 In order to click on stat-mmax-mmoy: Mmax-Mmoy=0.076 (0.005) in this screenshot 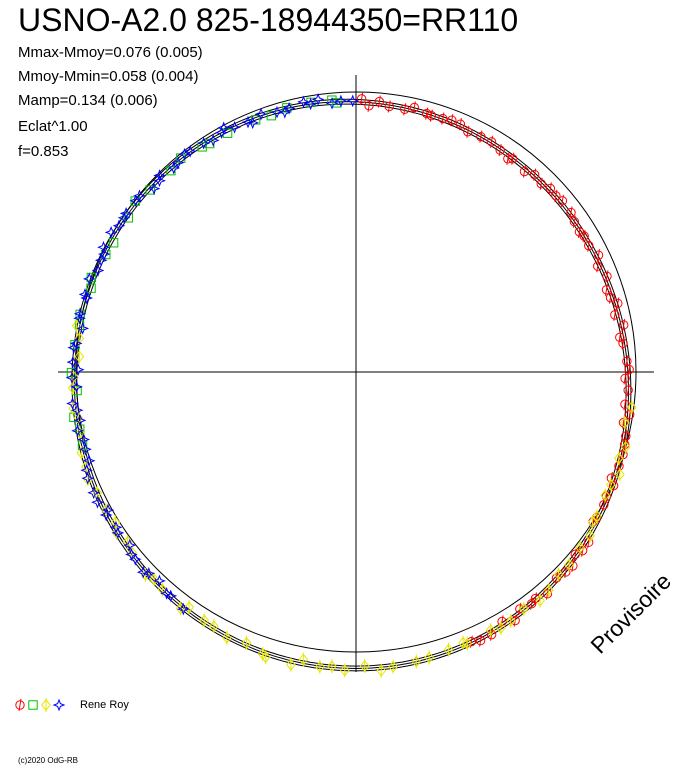, I will do `click(110, 52)`.